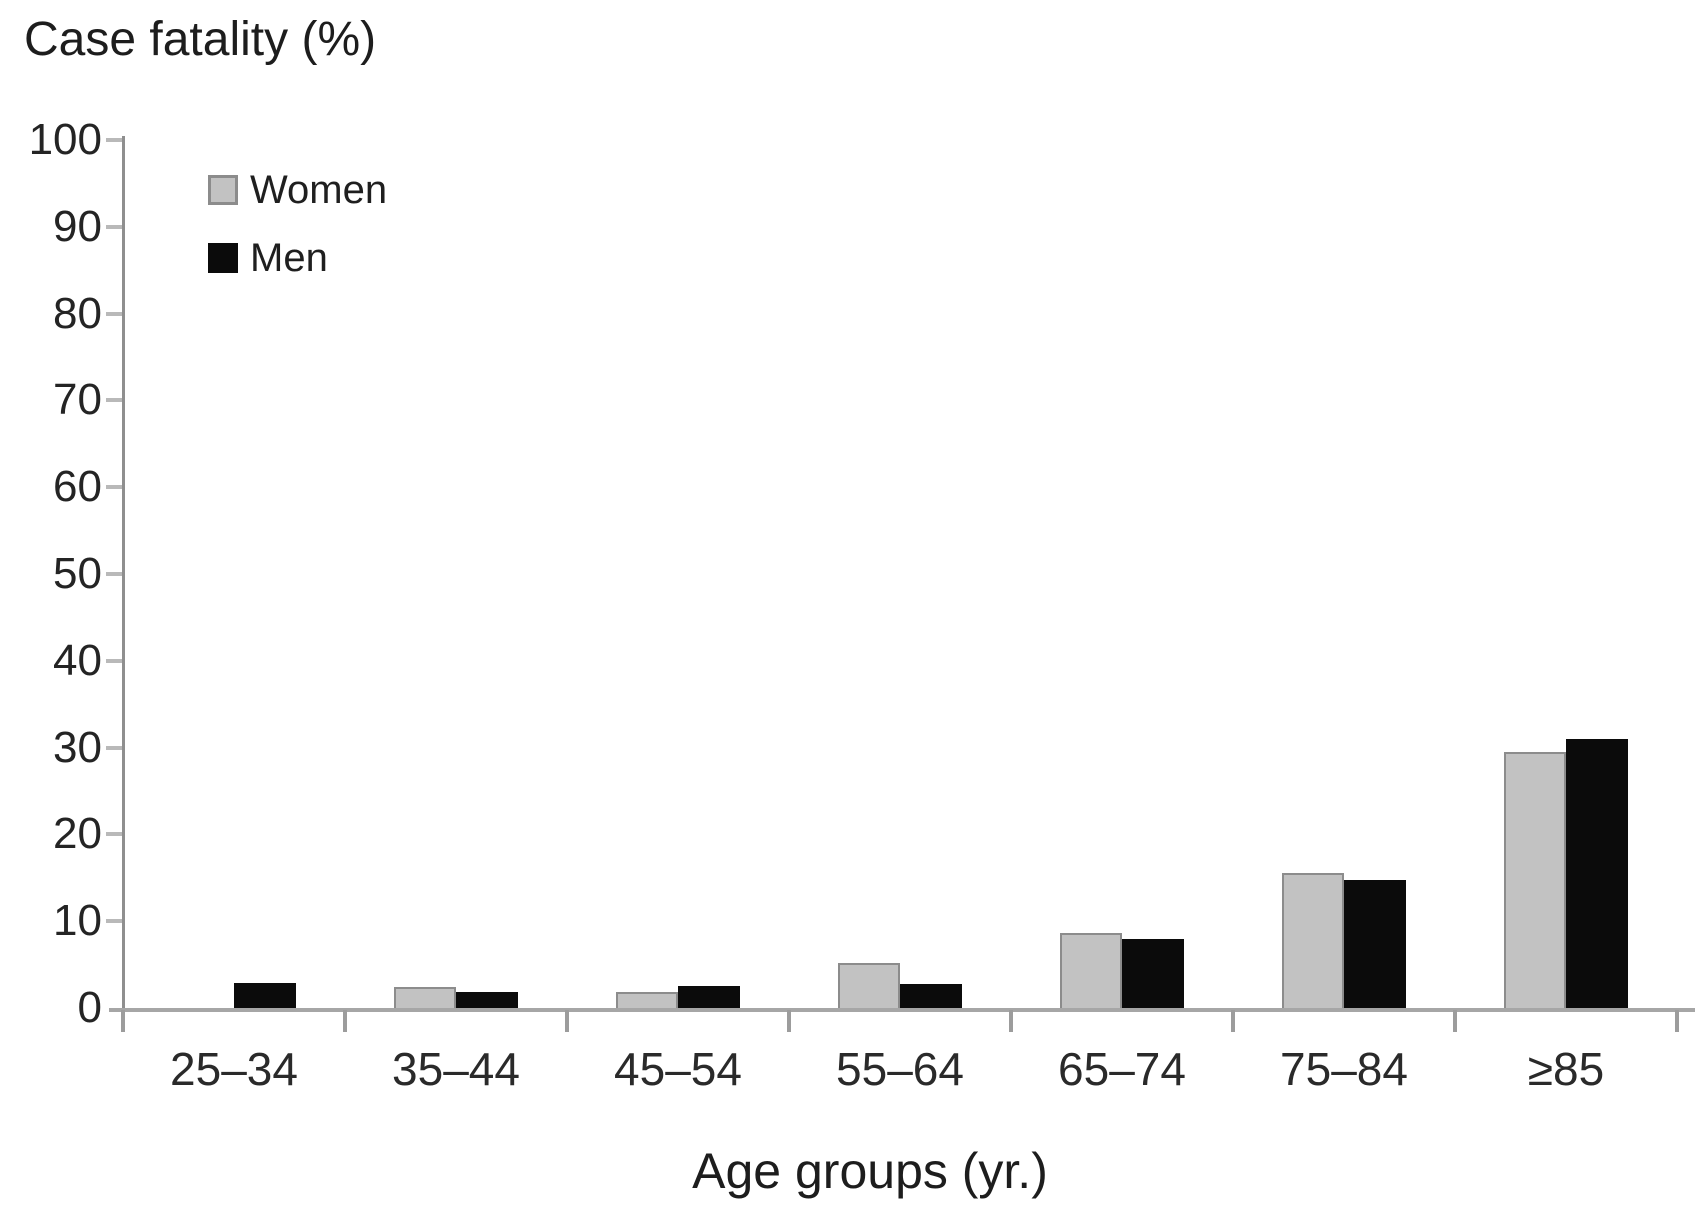 The width and height of the screenshot is (1700, 1217). I want to click on women-series-swatch-icon, so click(223, 190).